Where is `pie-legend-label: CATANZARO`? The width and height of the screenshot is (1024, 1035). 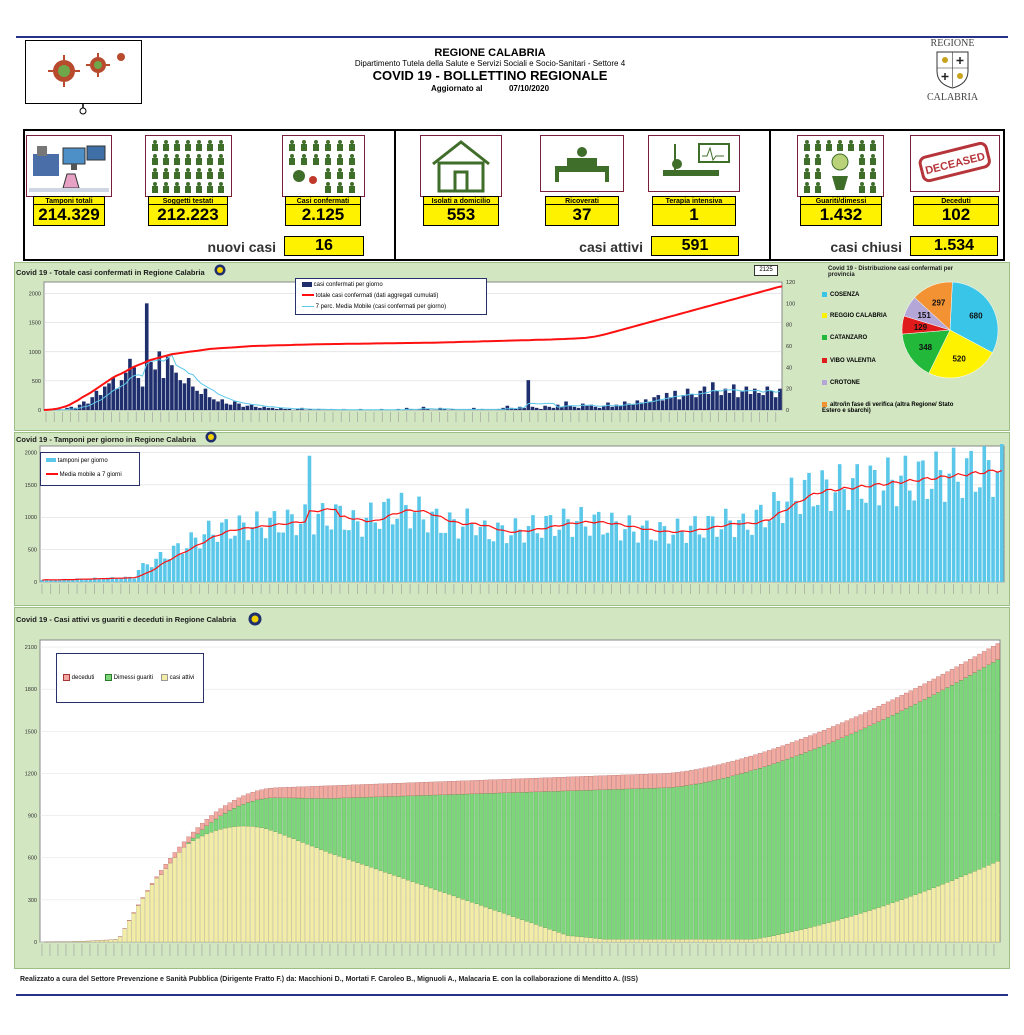 pie-legend-label: CATANZARO is located at coordinates (849, 338).